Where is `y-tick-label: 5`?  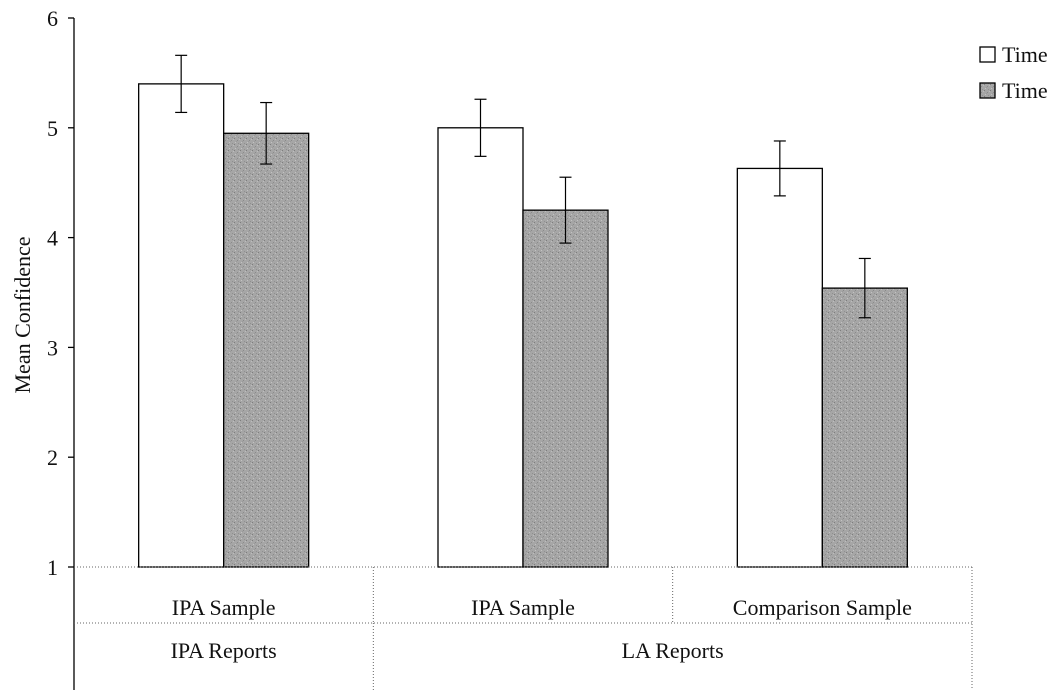
y-tick-label: 5 is located at coordinates (52, 128).